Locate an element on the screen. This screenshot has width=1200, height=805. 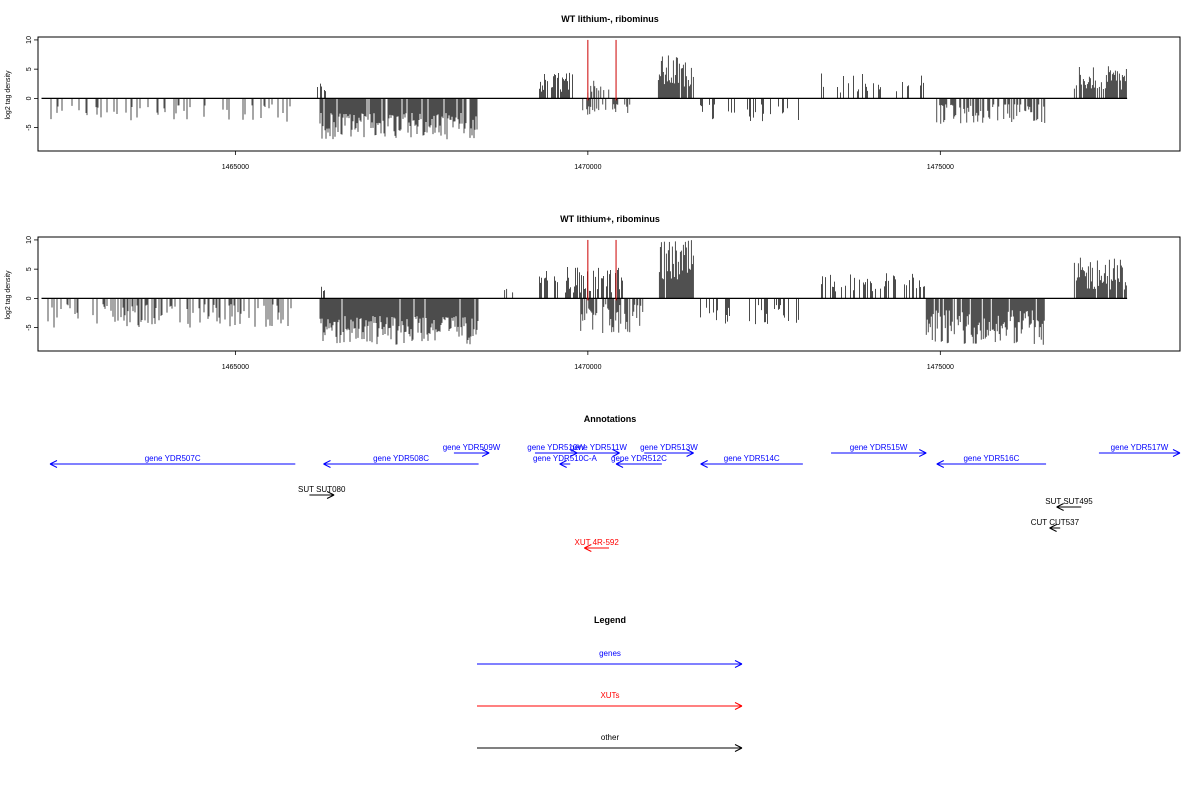
annotation-label: gene YDR514C is located at coordinates (752, 458).